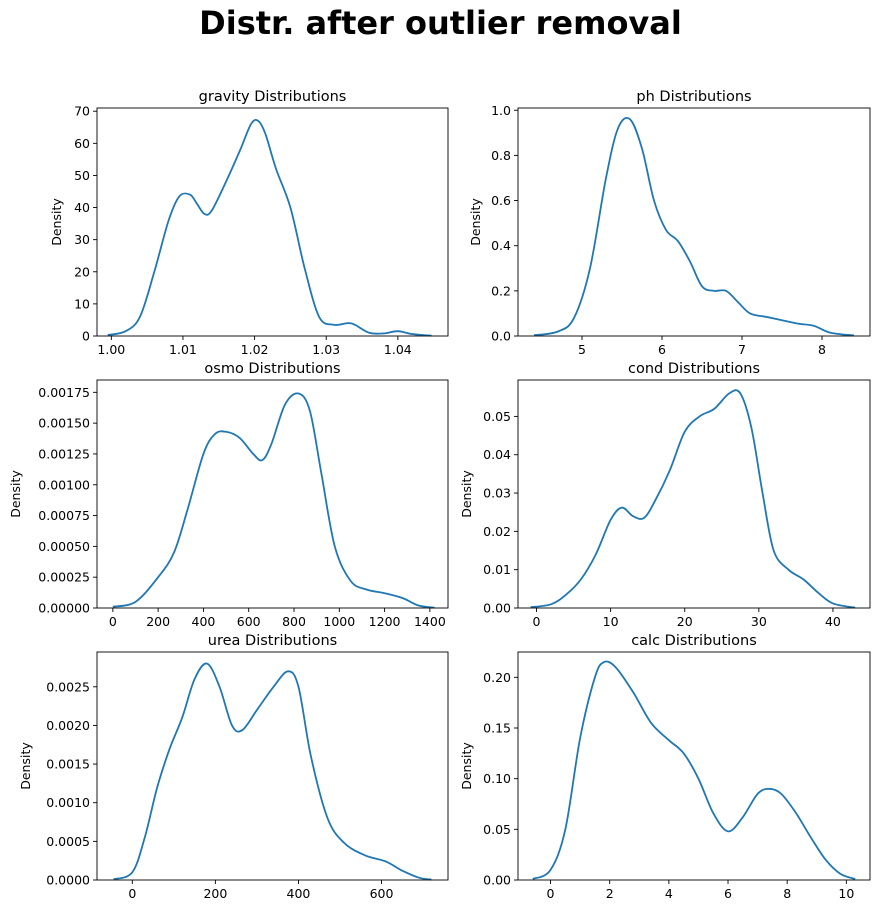 The height and width of the screenshot is (913, 881). I want to click on x-tick-label: 2, so click(610, 893).